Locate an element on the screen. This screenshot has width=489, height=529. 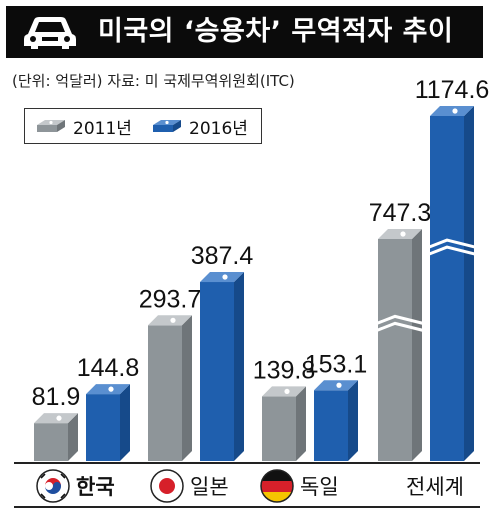
data-label: 81.9 is located at coordinates (56, 397).